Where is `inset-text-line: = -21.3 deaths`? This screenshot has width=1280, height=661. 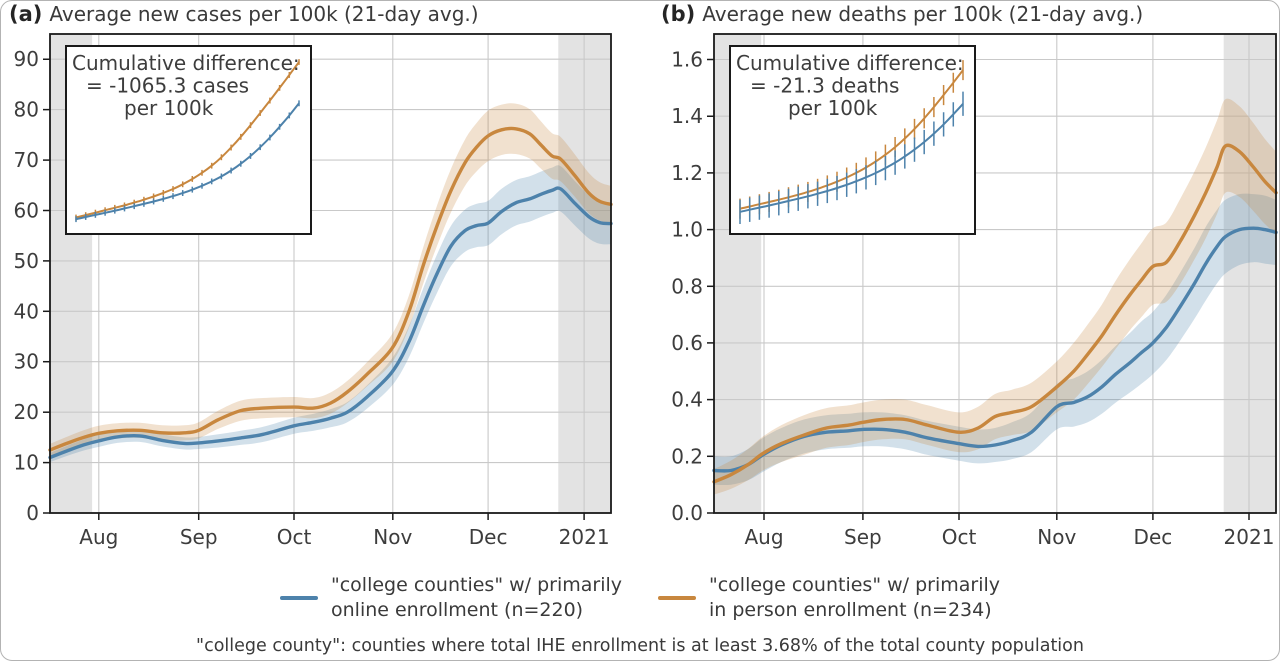 inset-text-line: = -21.3 deaths is located at coordinates (824, 86).